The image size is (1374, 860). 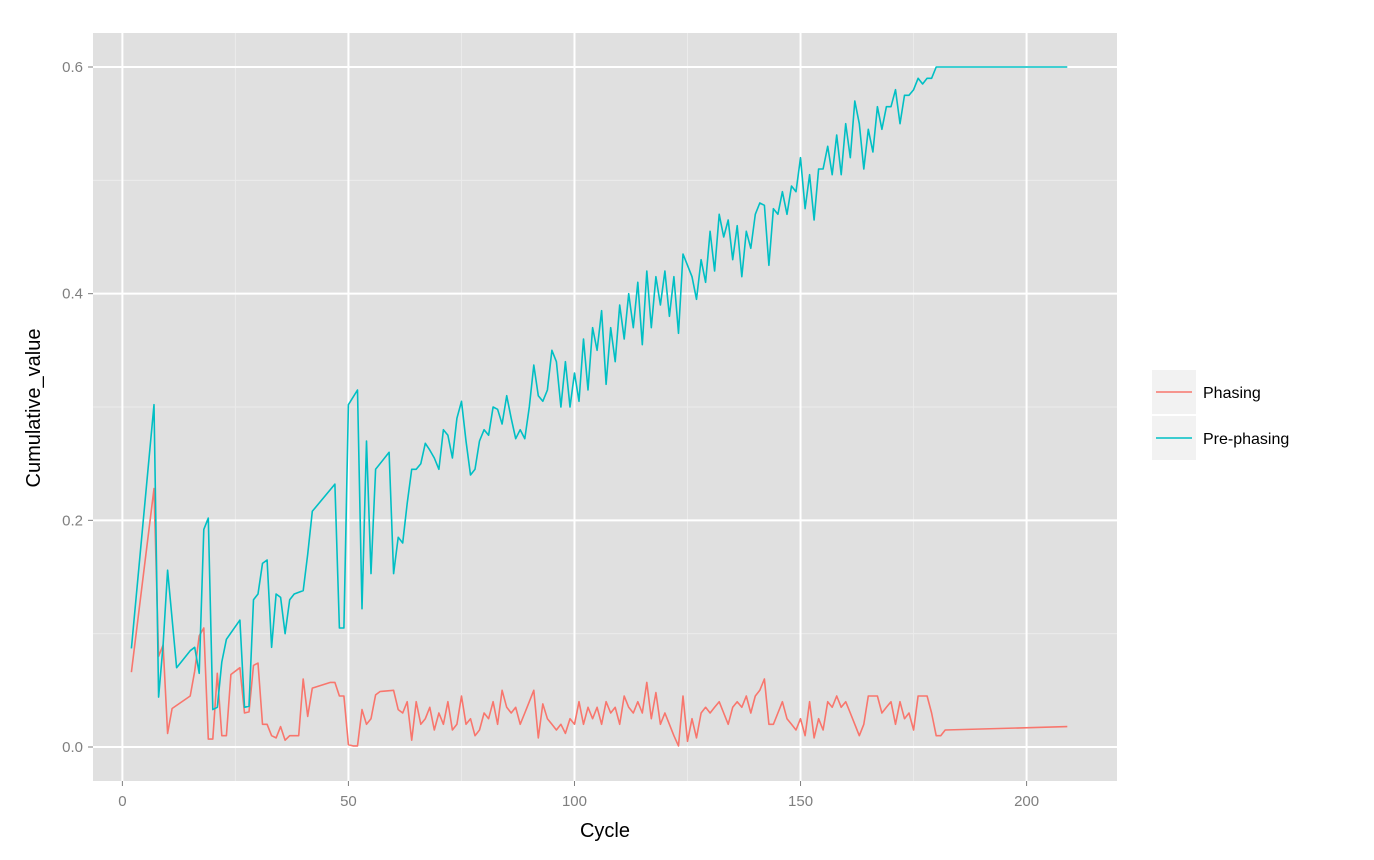 I want to click on y-axis-title: Cumulative_value, so click(x=34, y=408).